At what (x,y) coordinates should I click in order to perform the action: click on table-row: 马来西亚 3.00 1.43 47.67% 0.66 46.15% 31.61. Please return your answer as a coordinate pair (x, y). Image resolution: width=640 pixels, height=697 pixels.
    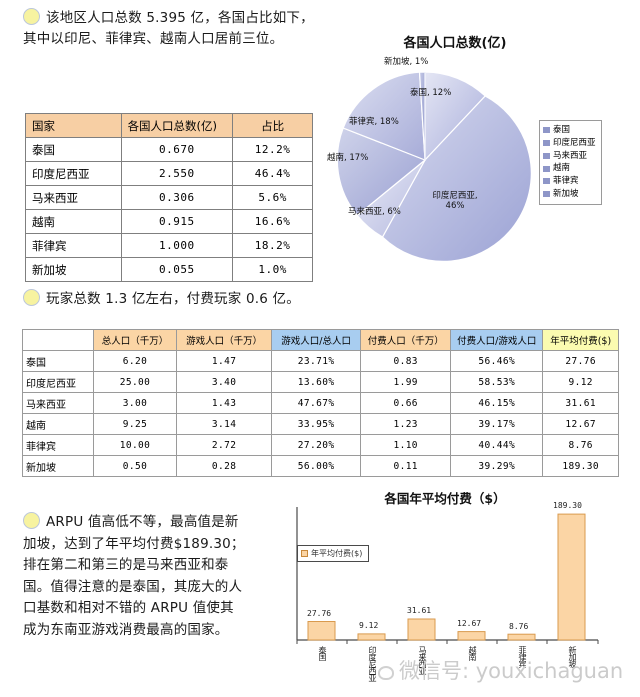
    Looking at the image, I should click on (320, 403).